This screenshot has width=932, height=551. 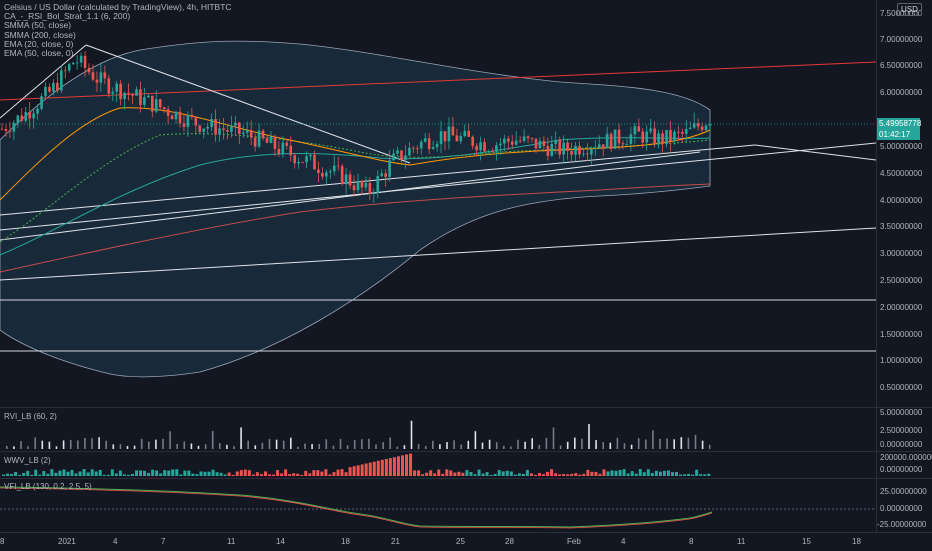 What do you see at coordinates (438, 81) in the screenshot?
I see `resistance-trendline` at bounding box center [438, 81].